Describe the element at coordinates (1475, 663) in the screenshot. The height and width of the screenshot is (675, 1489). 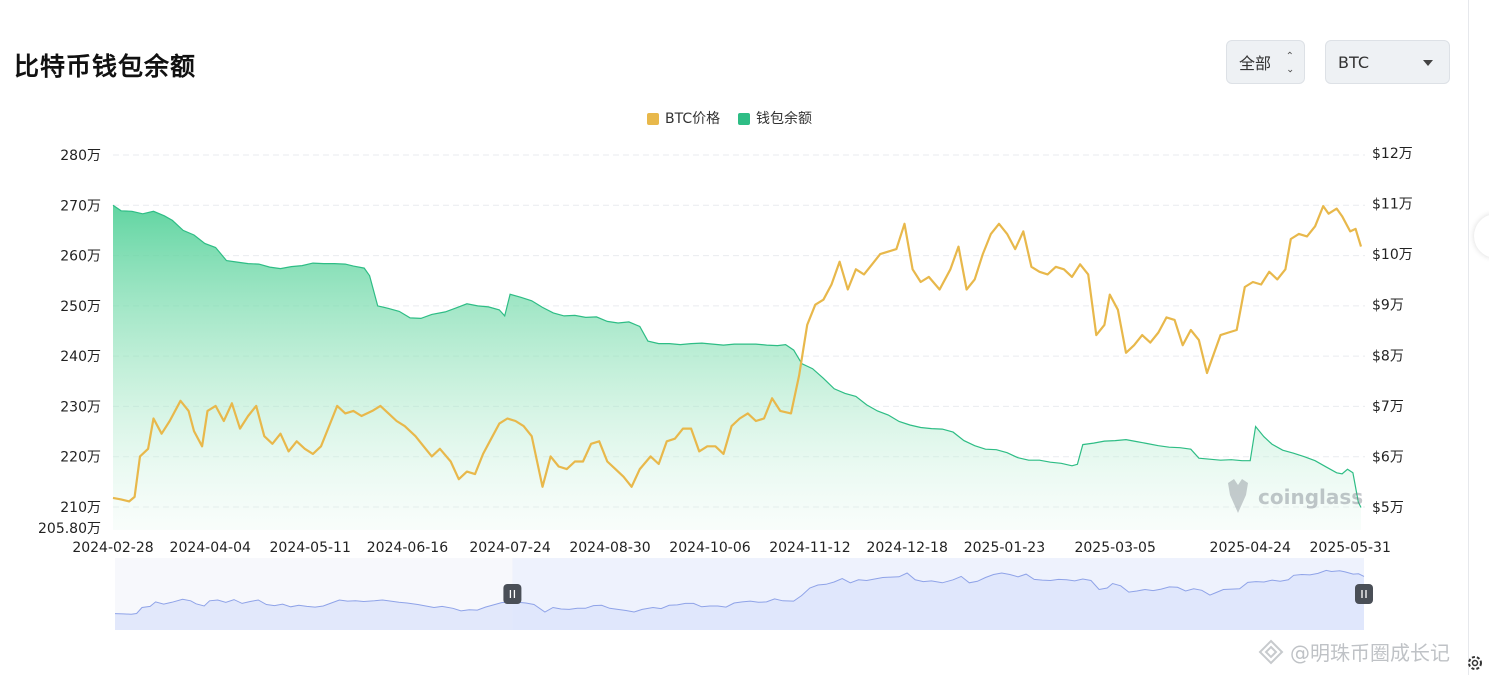
I see `gear-icon` at that location.